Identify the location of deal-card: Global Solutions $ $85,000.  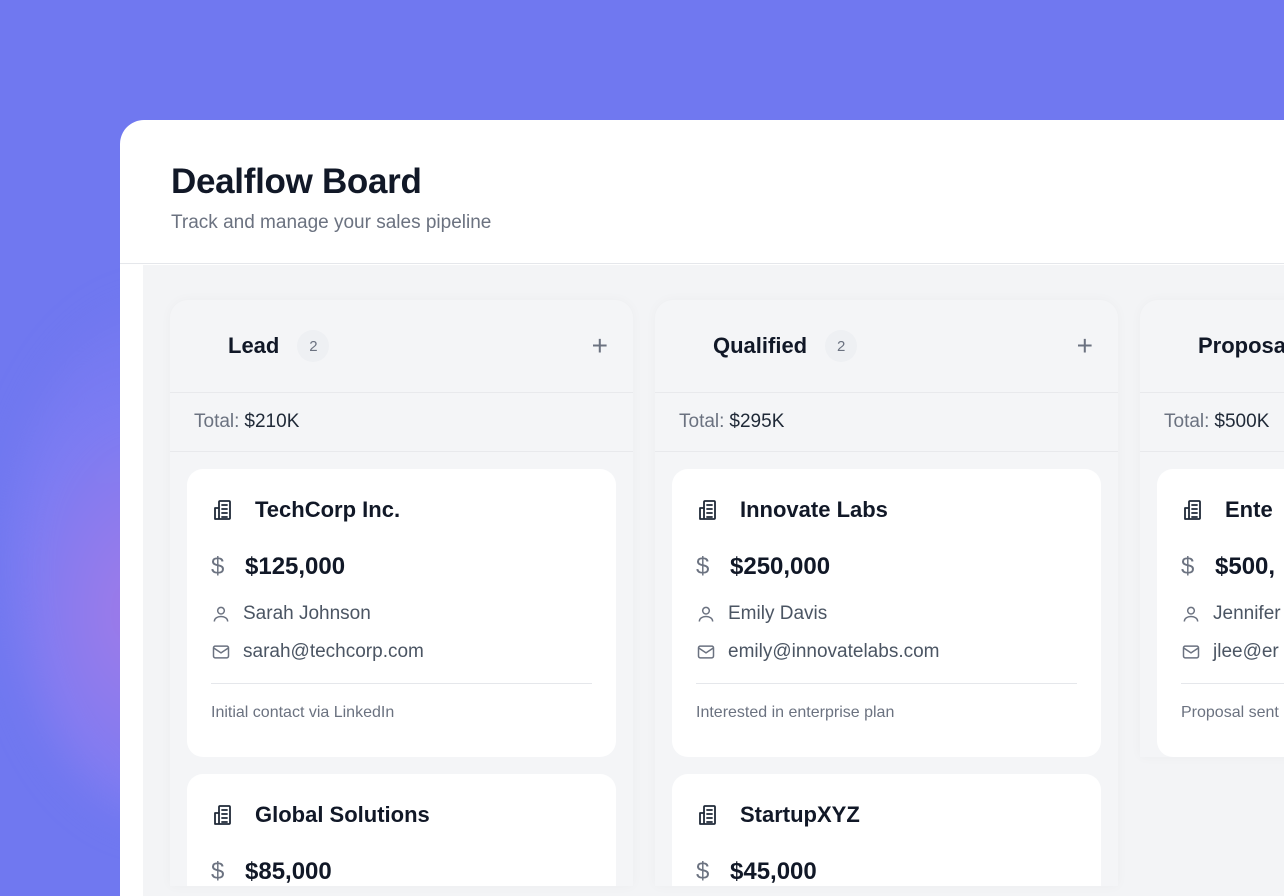
(401, 830).